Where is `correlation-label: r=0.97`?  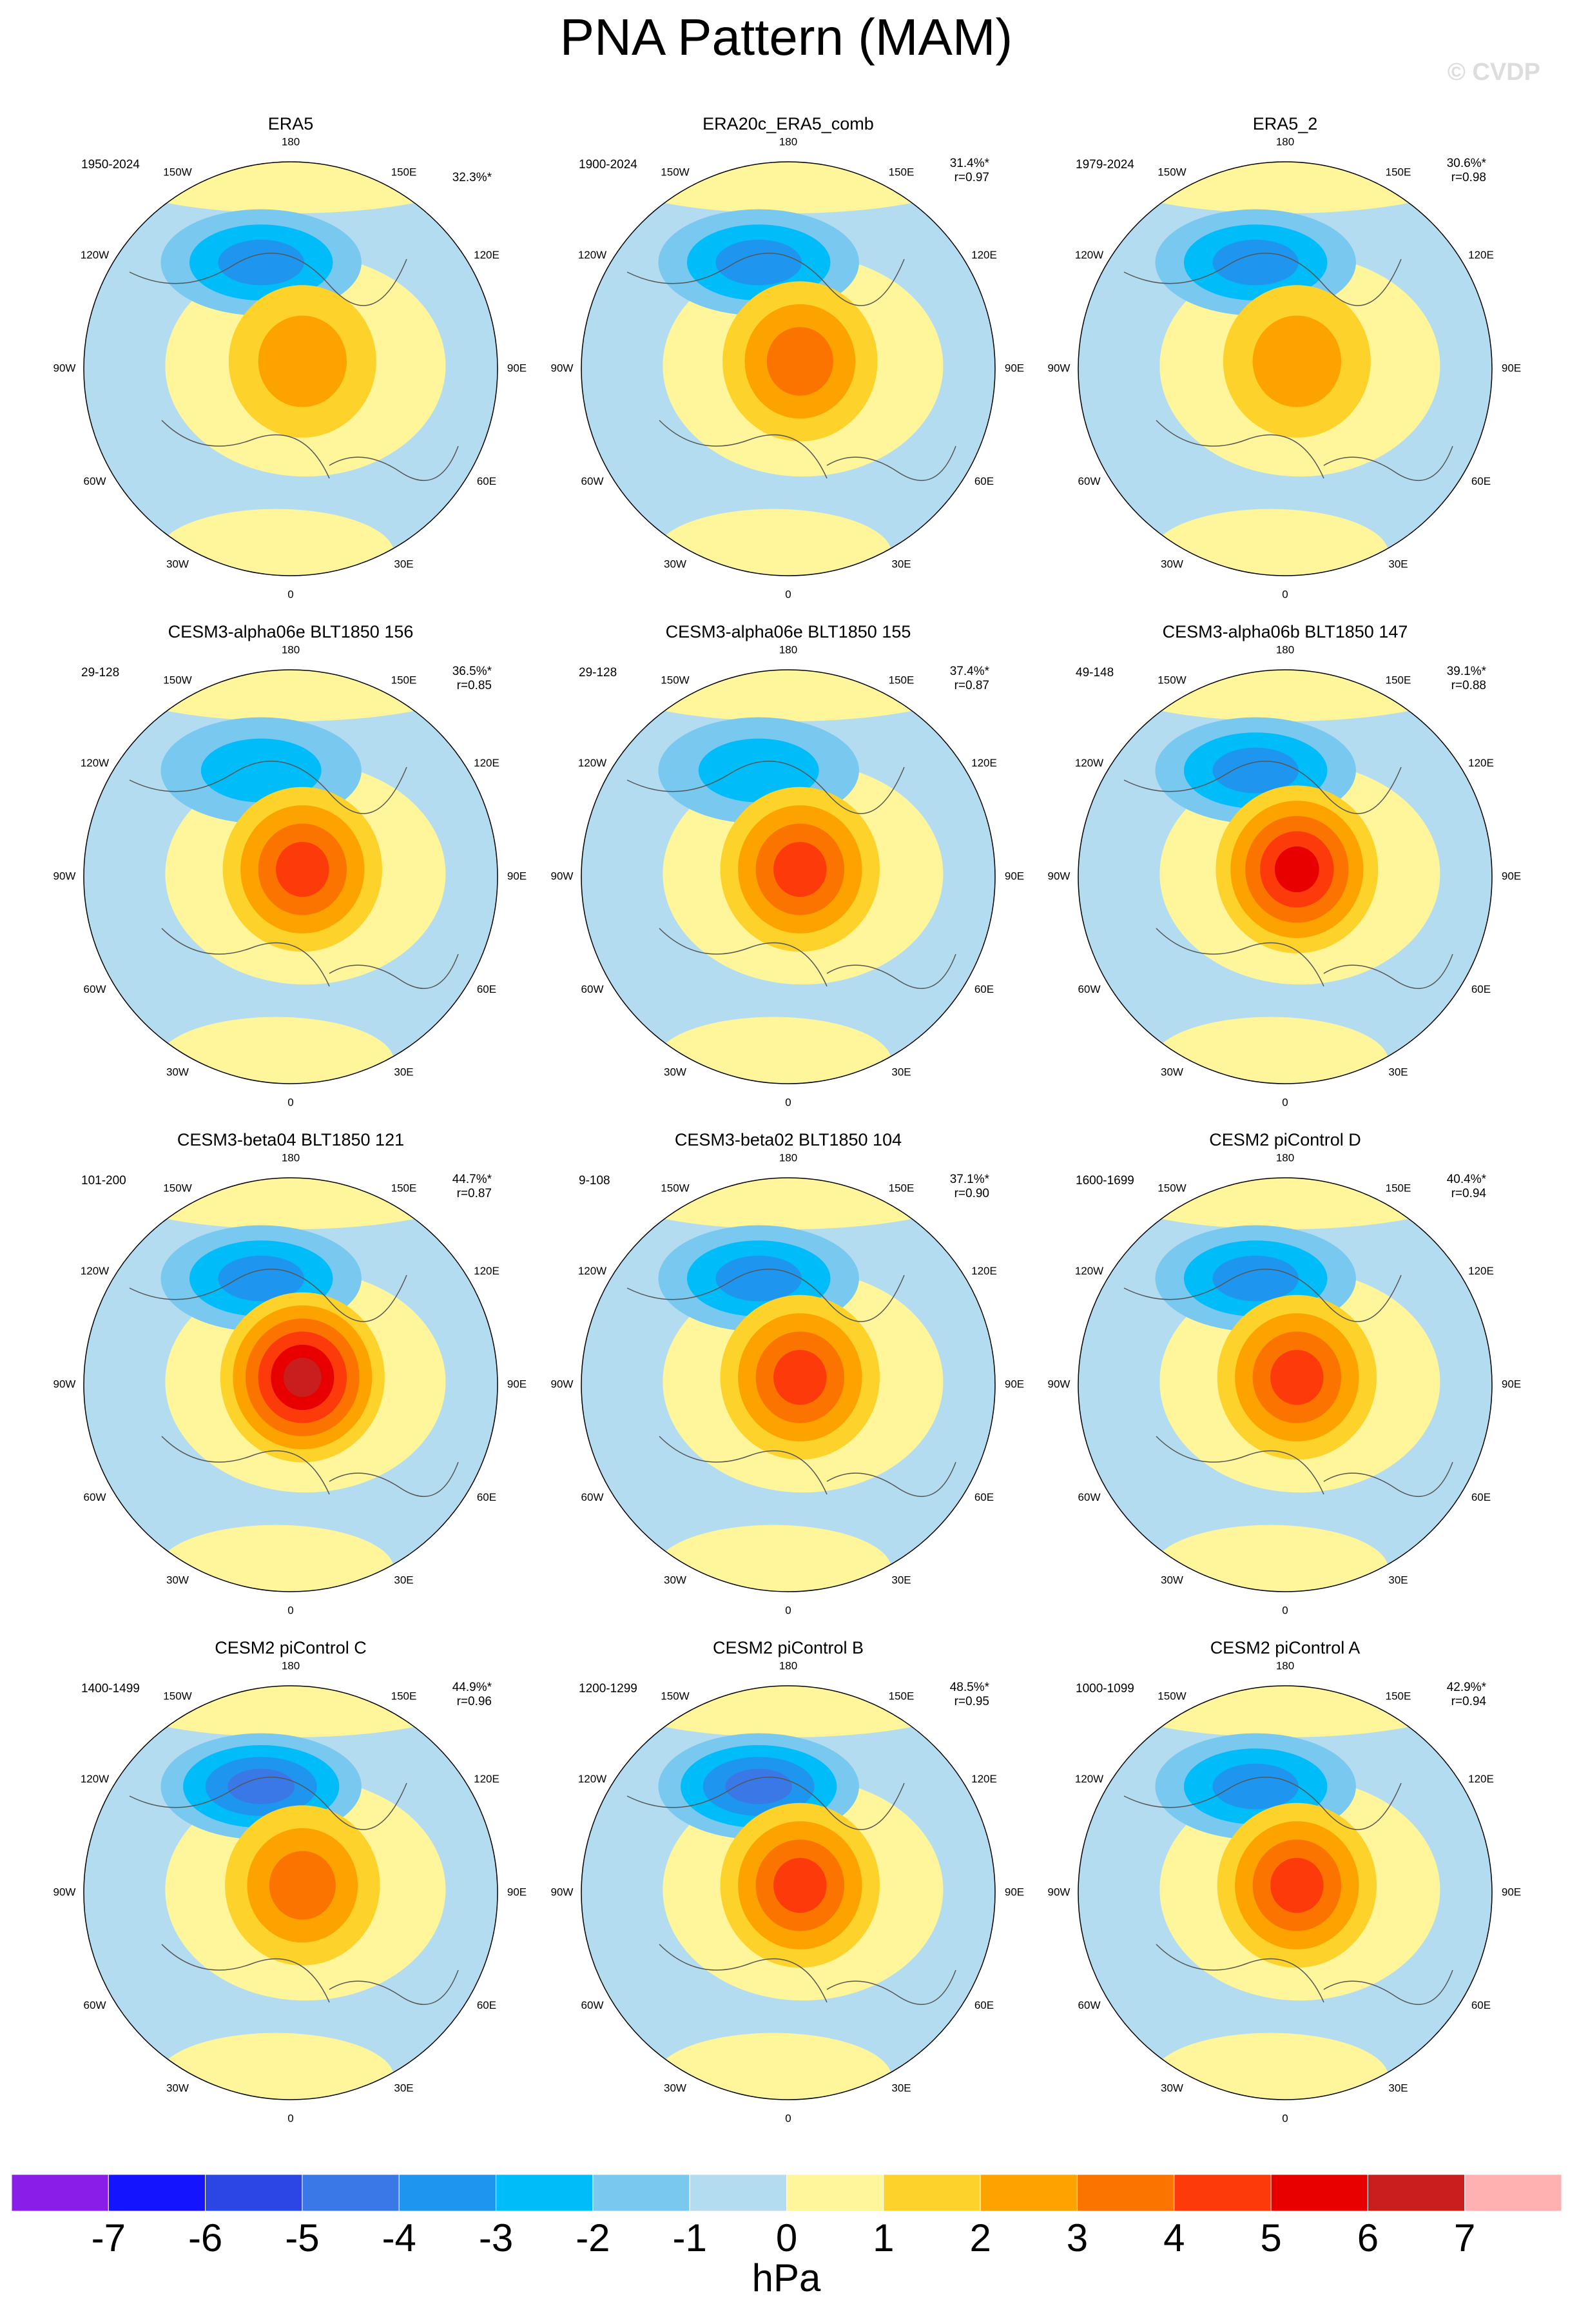
correlation-label: r=0.97 is located at coordinates (971, 177).